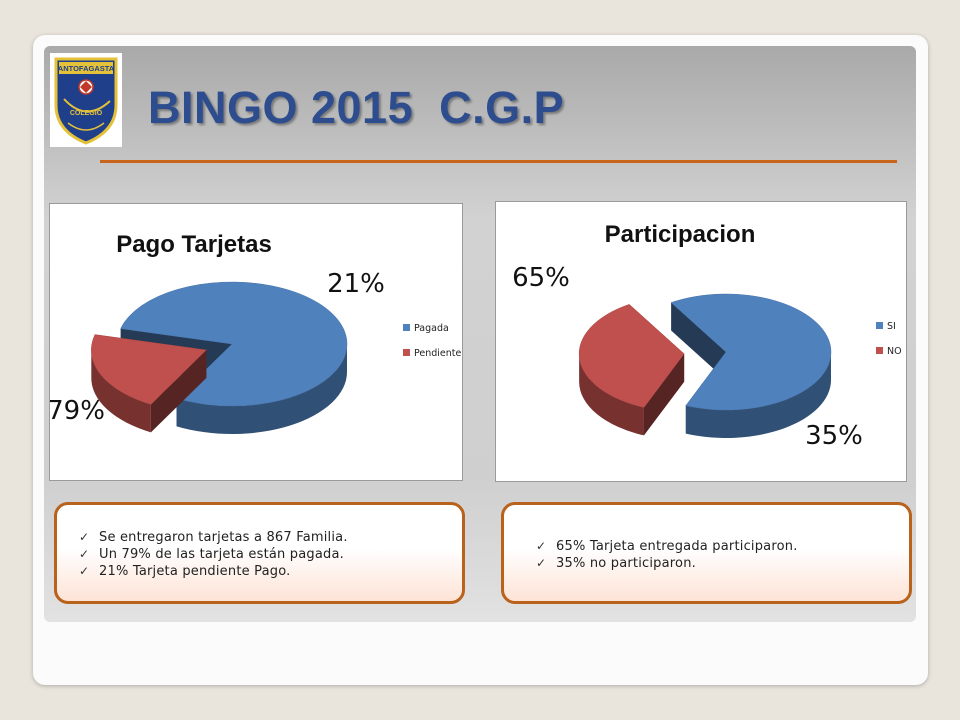 The width and height of the screenshot is (960, 720). I want to click on pago-data-label-pendiente: 21%, so click(356, 284).